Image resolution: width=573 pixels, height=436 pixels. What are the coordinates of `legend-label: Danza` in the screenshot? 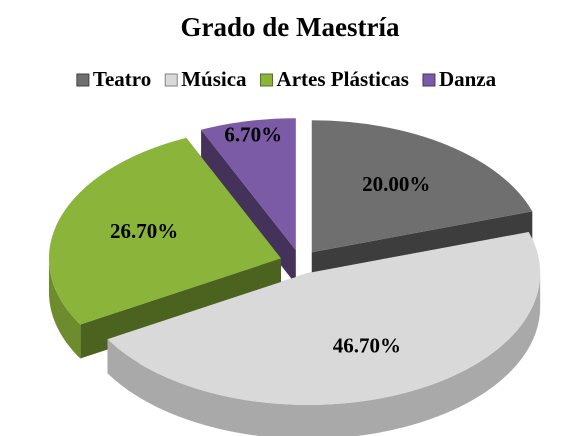 It's located at (468, 79).